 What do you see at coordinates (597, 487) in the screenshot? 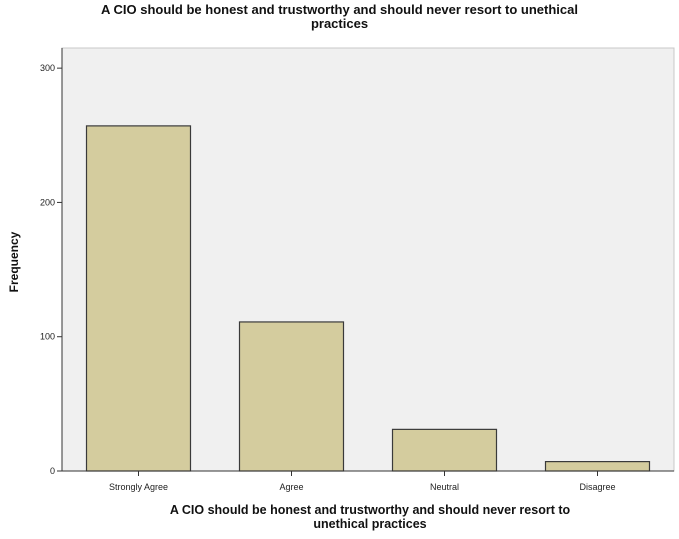
I see `x-tick-label: Disagree` at bounding box center [597, 487].